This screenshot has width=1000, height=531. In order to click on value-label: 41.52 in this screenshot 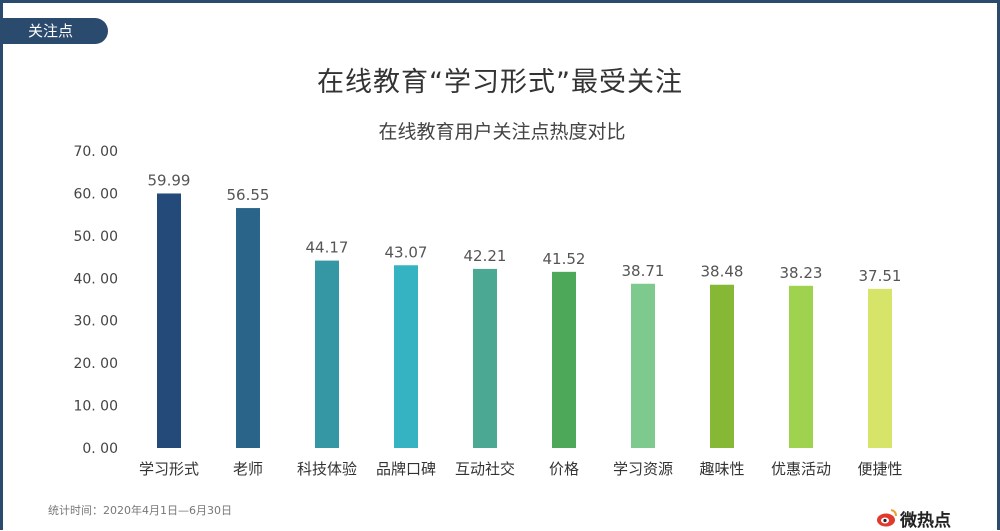, I will do `click(564, 259)`.